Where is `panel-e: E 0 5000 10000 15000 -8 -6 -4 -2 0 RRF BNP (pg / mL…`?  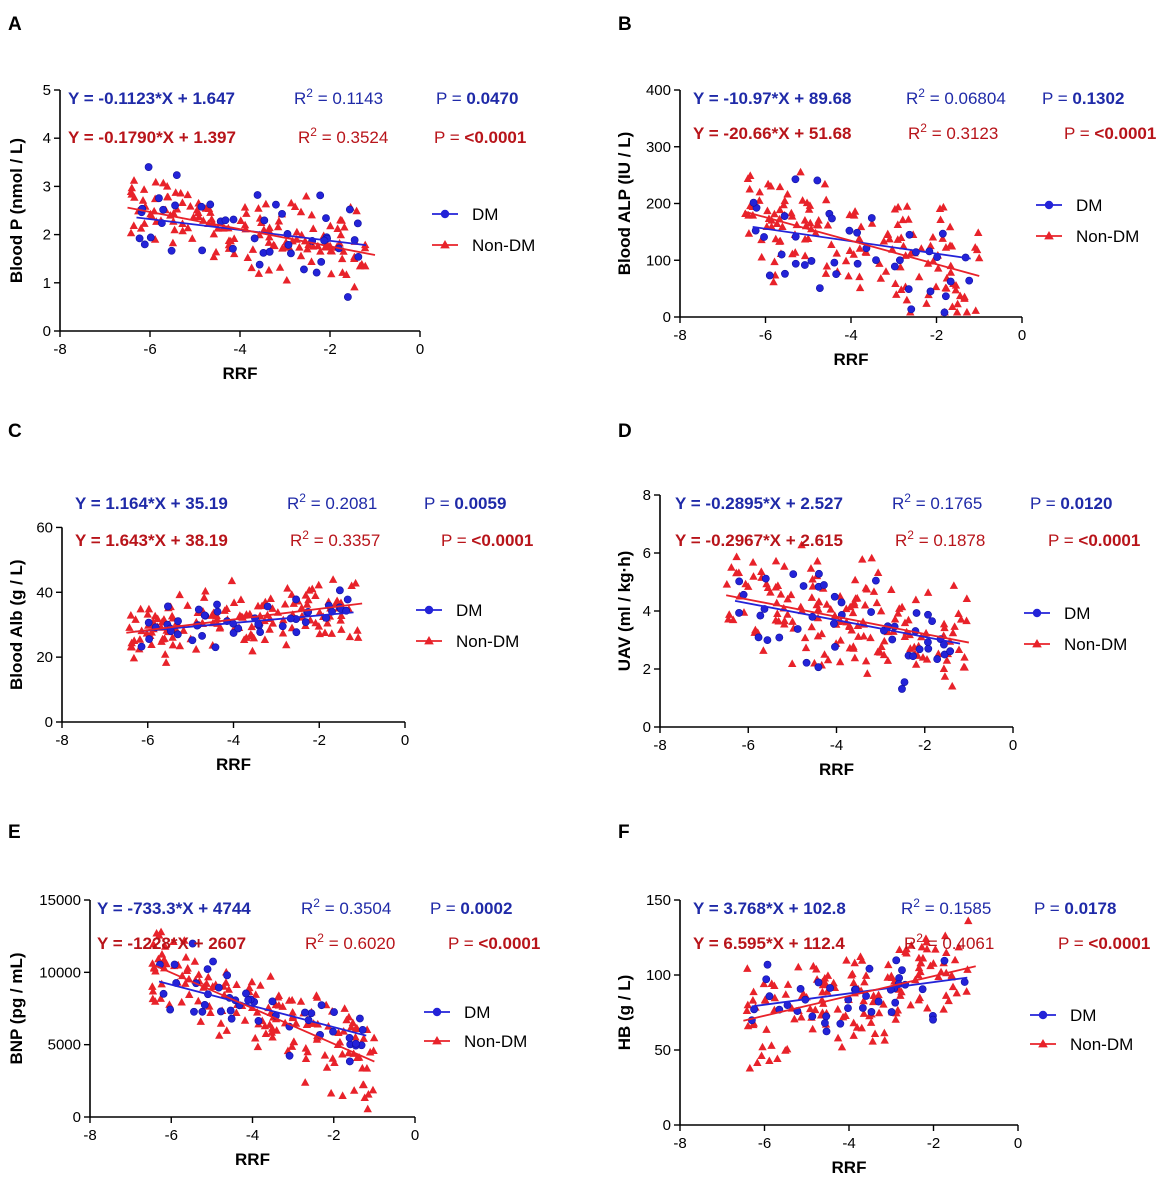 panel-e: E 0 5000 10000 15000 -8 -6 -4 -2 0 RRF BNP (pg / mL… is located at coordinates (273, 995).